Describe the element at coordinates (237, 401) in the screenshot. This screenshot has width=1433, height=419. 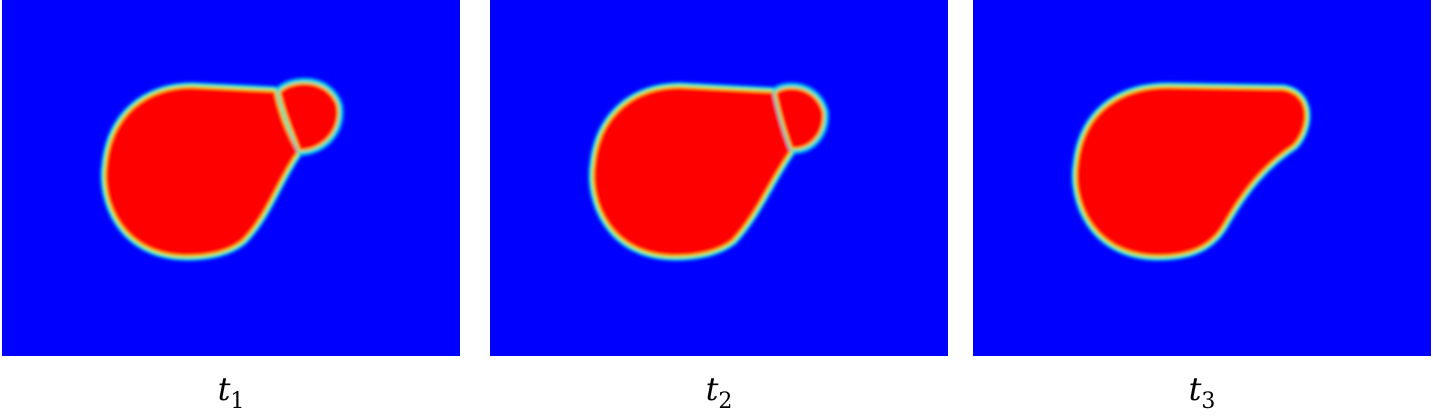
I see `label-subscript: 1` at that location.